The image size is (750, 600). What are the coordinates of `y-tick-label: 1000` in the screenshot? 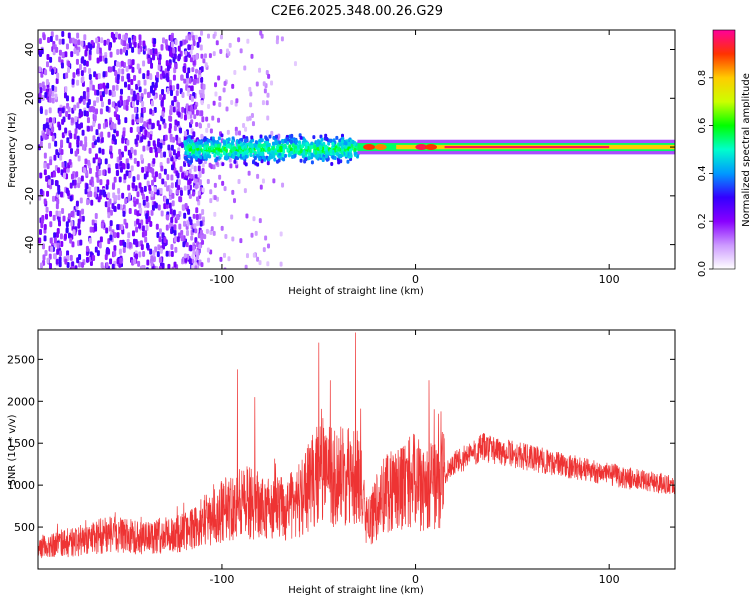 It's located at (21, 485).